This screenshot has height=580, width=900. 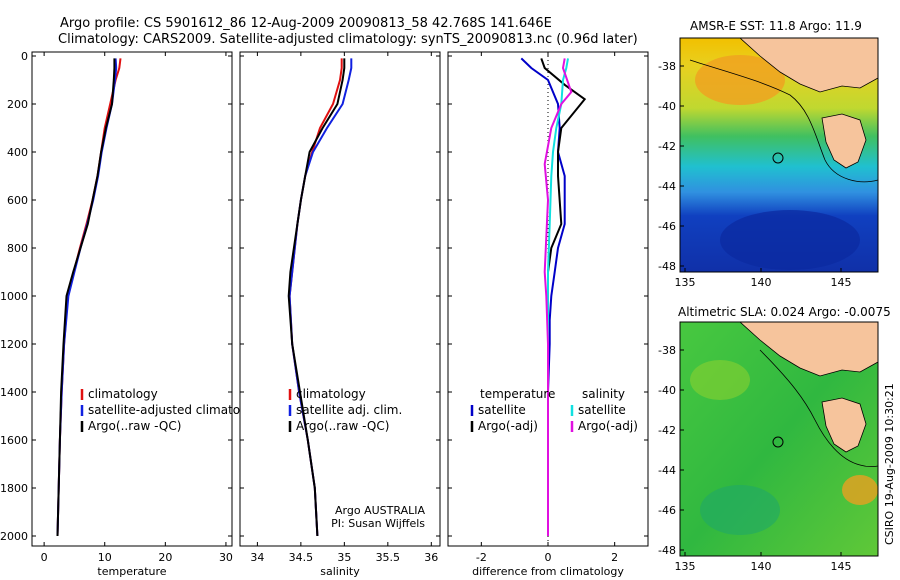 I want to click on difference-xtick-label: 0, so click(x=548, y=557).